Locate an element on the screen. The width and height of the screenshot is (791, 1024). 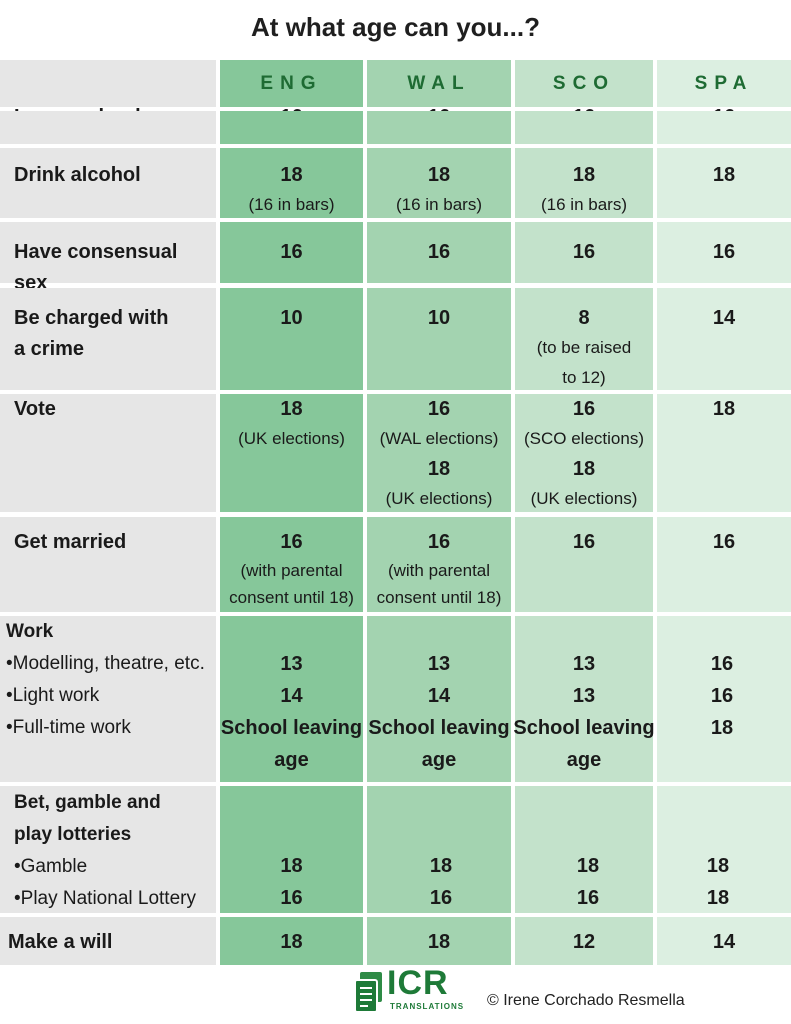
value-cell: 16 (SCO elections) 18 (UK elections) is located at coordinates (584, 453).